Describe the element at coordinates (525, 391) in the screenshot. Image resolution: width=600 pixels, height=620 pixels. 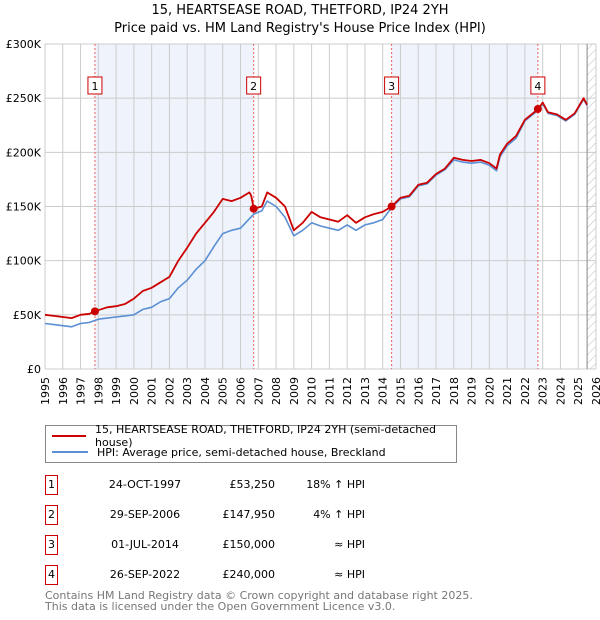
I see `x-tick-label: 2022` at that location.